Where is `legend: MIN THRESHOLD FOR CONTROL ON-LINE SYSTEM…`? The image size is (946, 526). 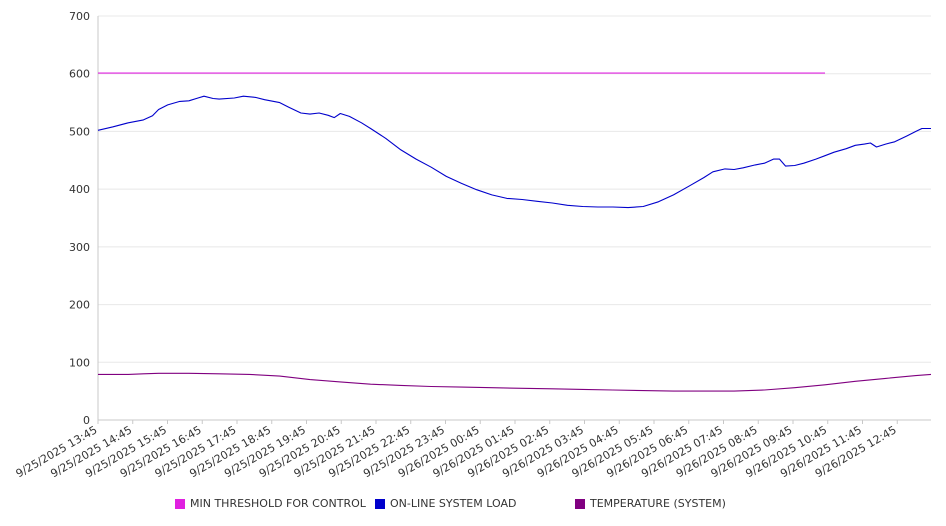 legend: MIN THRESHOLD FOR CONTROL ON-LINE SYSTEM… is located at coordinates (473, 506).